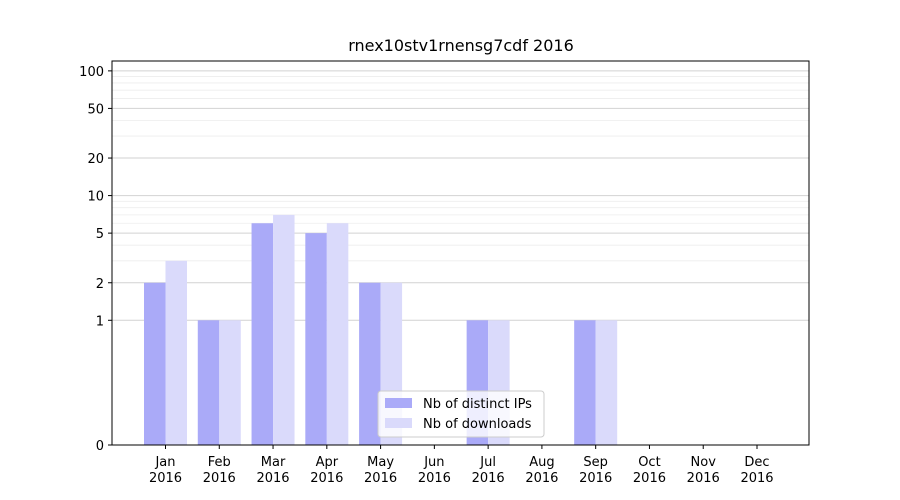 The image size is (900, 500). Describe the element at coordinates (704, 462) in the screenshot. I see `x-tick-label-month: Nov` at that location.